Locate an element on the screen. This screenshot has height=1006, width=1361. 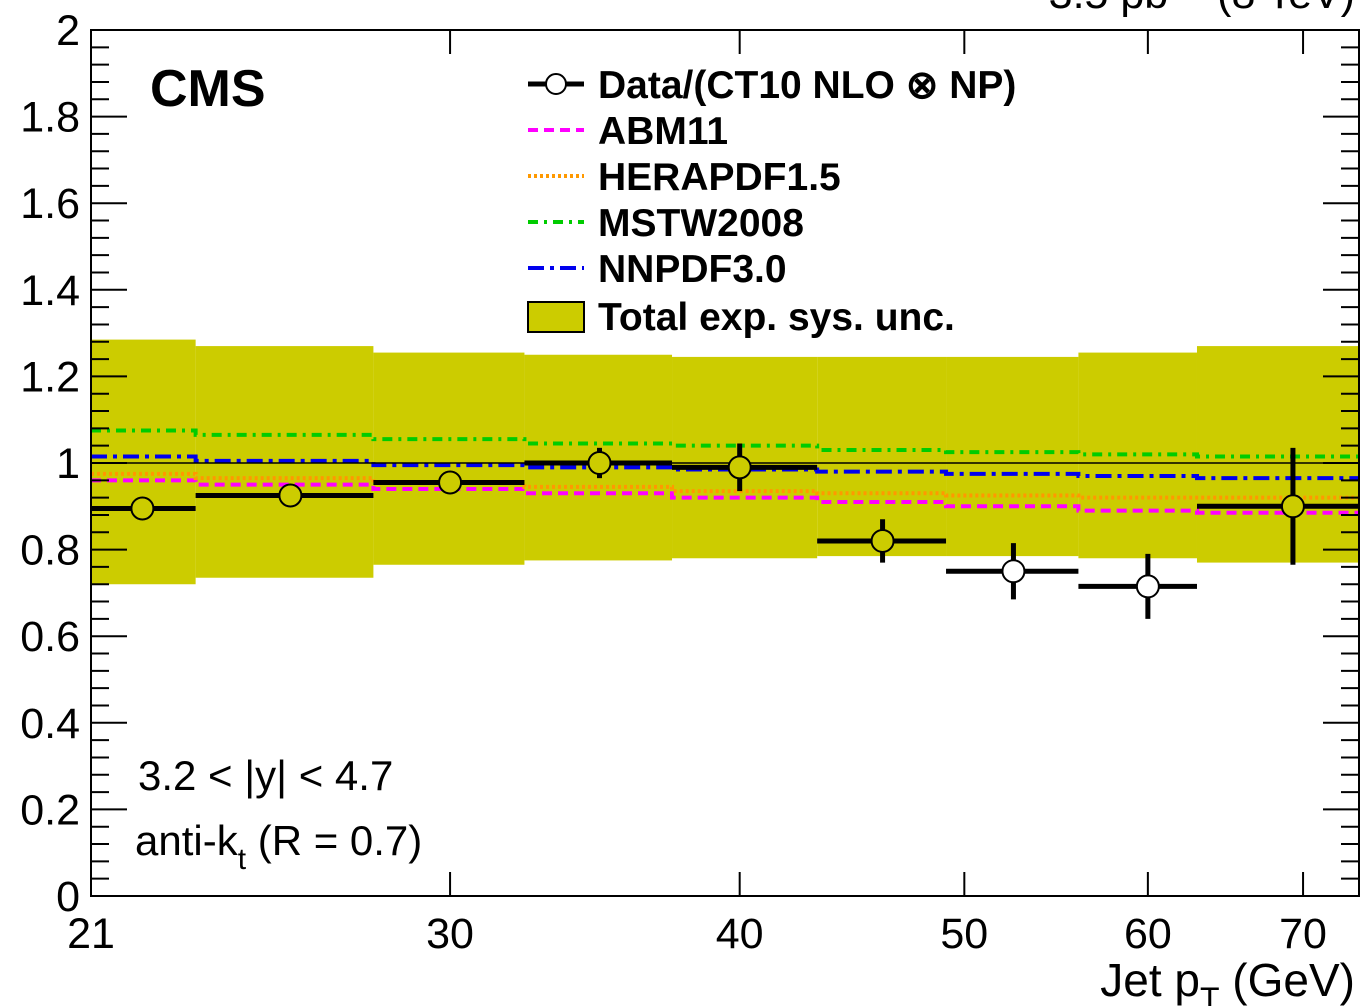
legend-label-herapdf1-5: HERAPDF1.5 is located at coordinates (719, 177).